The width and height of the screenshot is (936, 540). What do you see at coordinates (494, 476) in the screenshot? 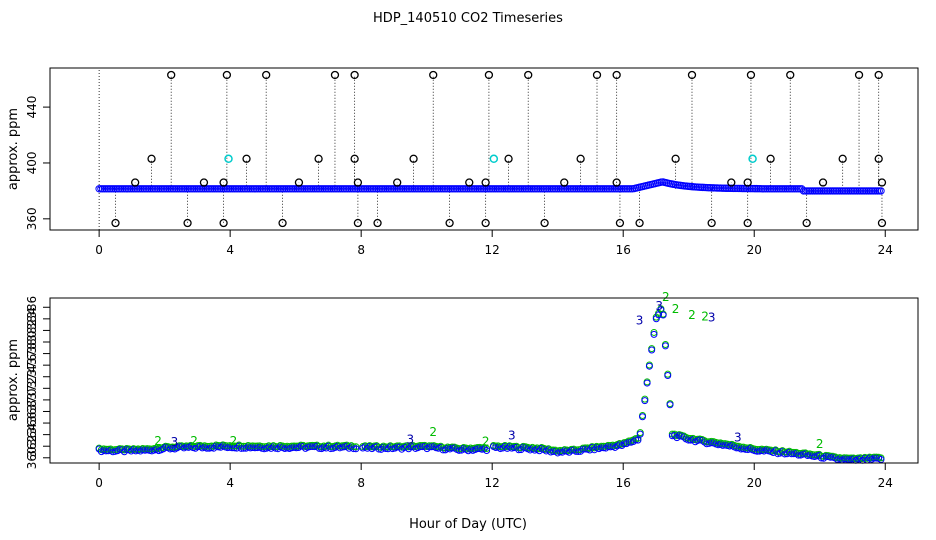
I see `bottom-x-axis: 0 4 8 12 16 20 24` at bounding box center [494, 476].